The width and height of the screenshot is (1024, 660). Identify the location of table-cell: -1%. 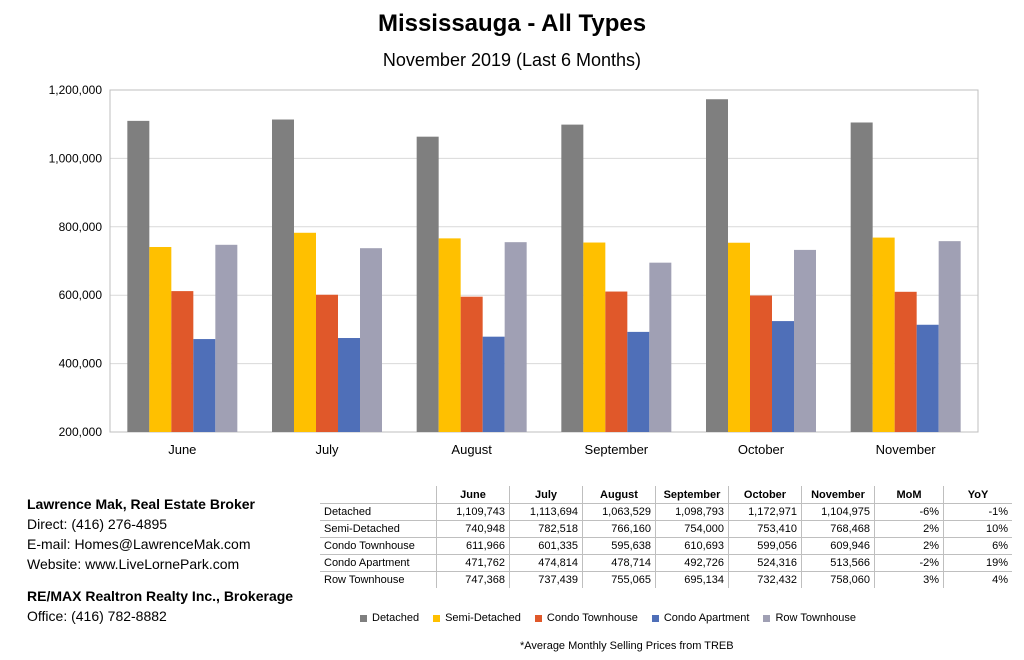
(977, 512).